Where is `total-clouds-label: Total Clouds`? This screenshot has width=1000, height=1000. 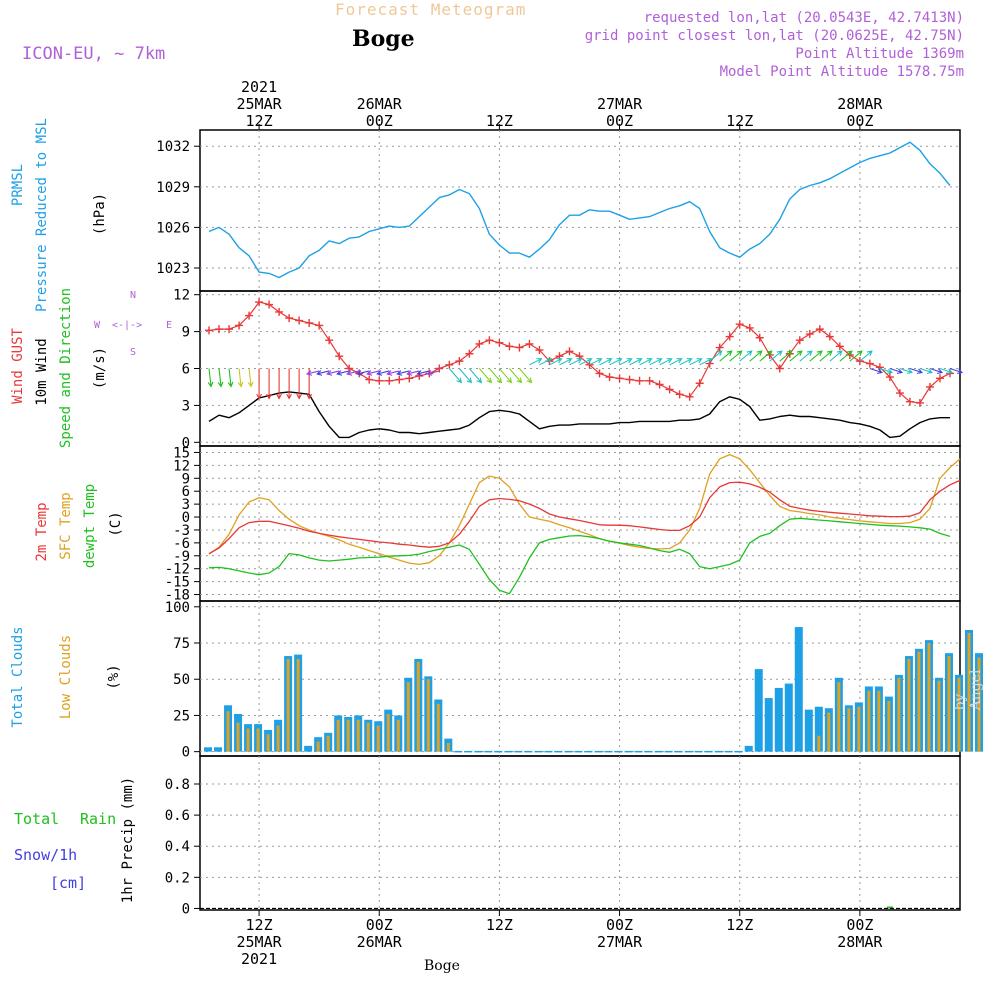
total-clouds-label: Total Clouds is located at coordinates (18, 677).